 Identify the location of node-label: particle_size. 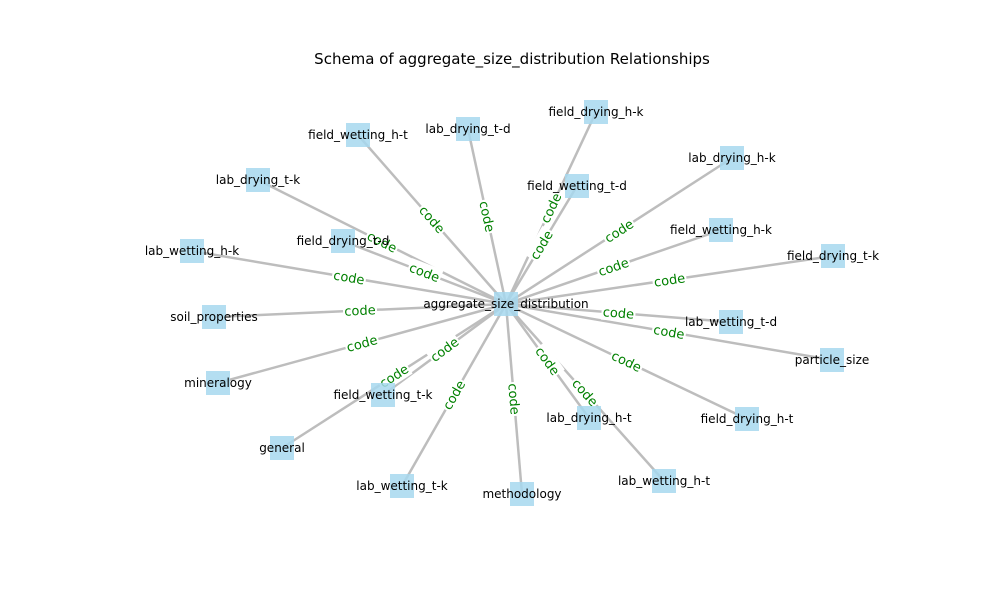
(832, 360).